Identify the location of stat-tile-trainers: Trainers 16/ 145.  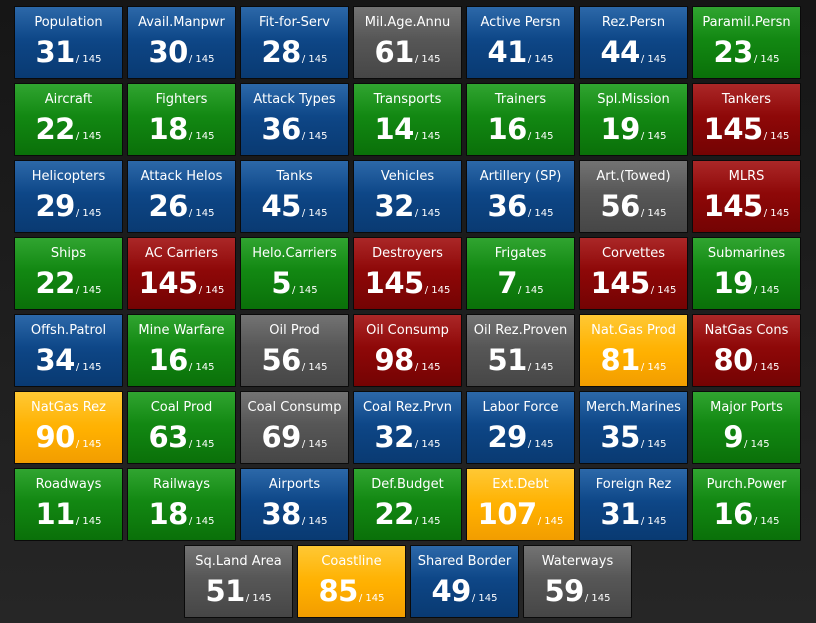
(520, 119).